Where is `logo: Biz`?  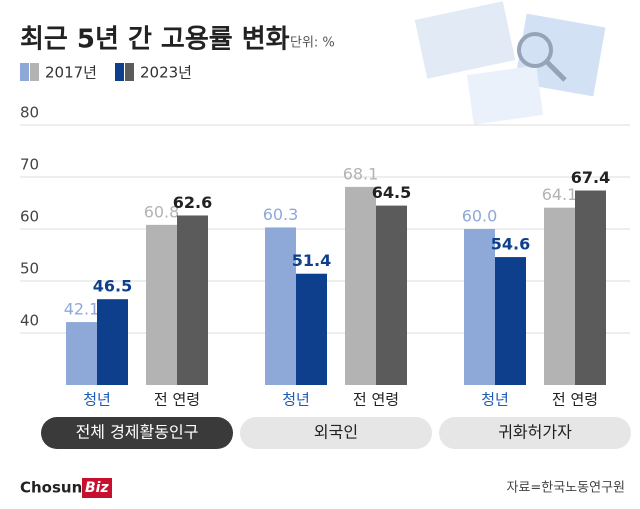
logo: Biz is located at coordinates (97, 488).